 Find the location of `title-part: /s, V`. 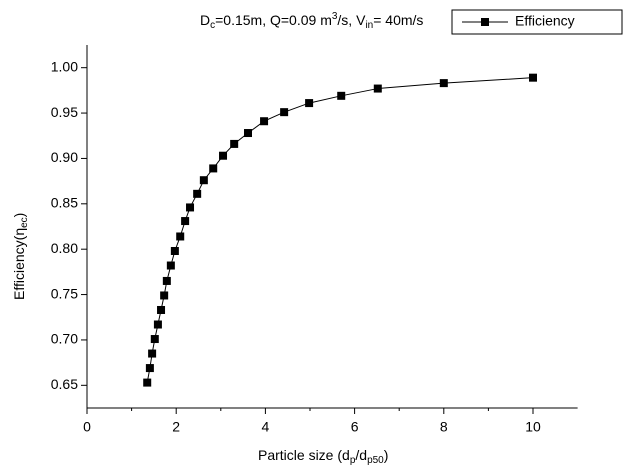

title-part: /s, V is located at coordinates (351, 20).